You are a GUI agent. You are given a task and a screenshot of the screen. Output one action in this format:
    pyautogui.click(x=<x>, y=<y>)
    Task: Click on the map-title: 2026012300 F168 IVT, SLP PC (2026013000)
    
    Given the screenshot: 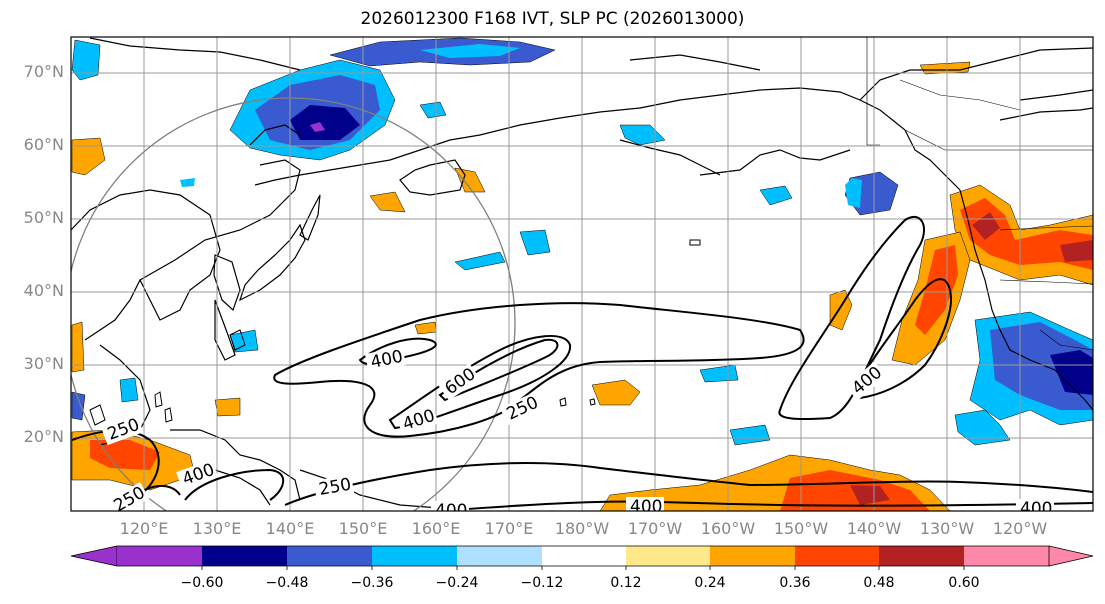 What is the action you would take?
    pyautogui.click(x=552, y=19)
    